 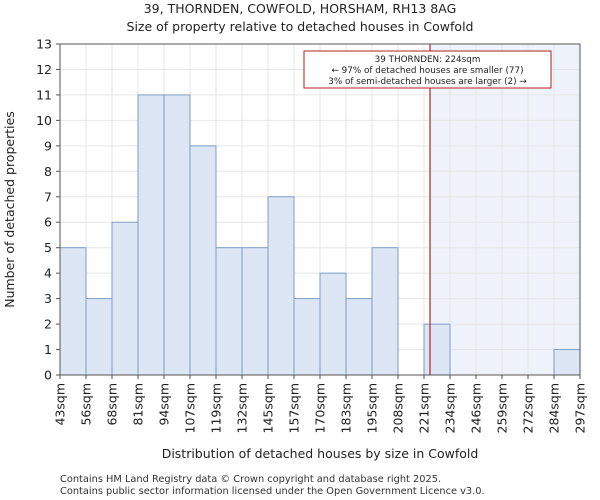 I want to click on y-tick-label: 7, so click(x=48, y=196).